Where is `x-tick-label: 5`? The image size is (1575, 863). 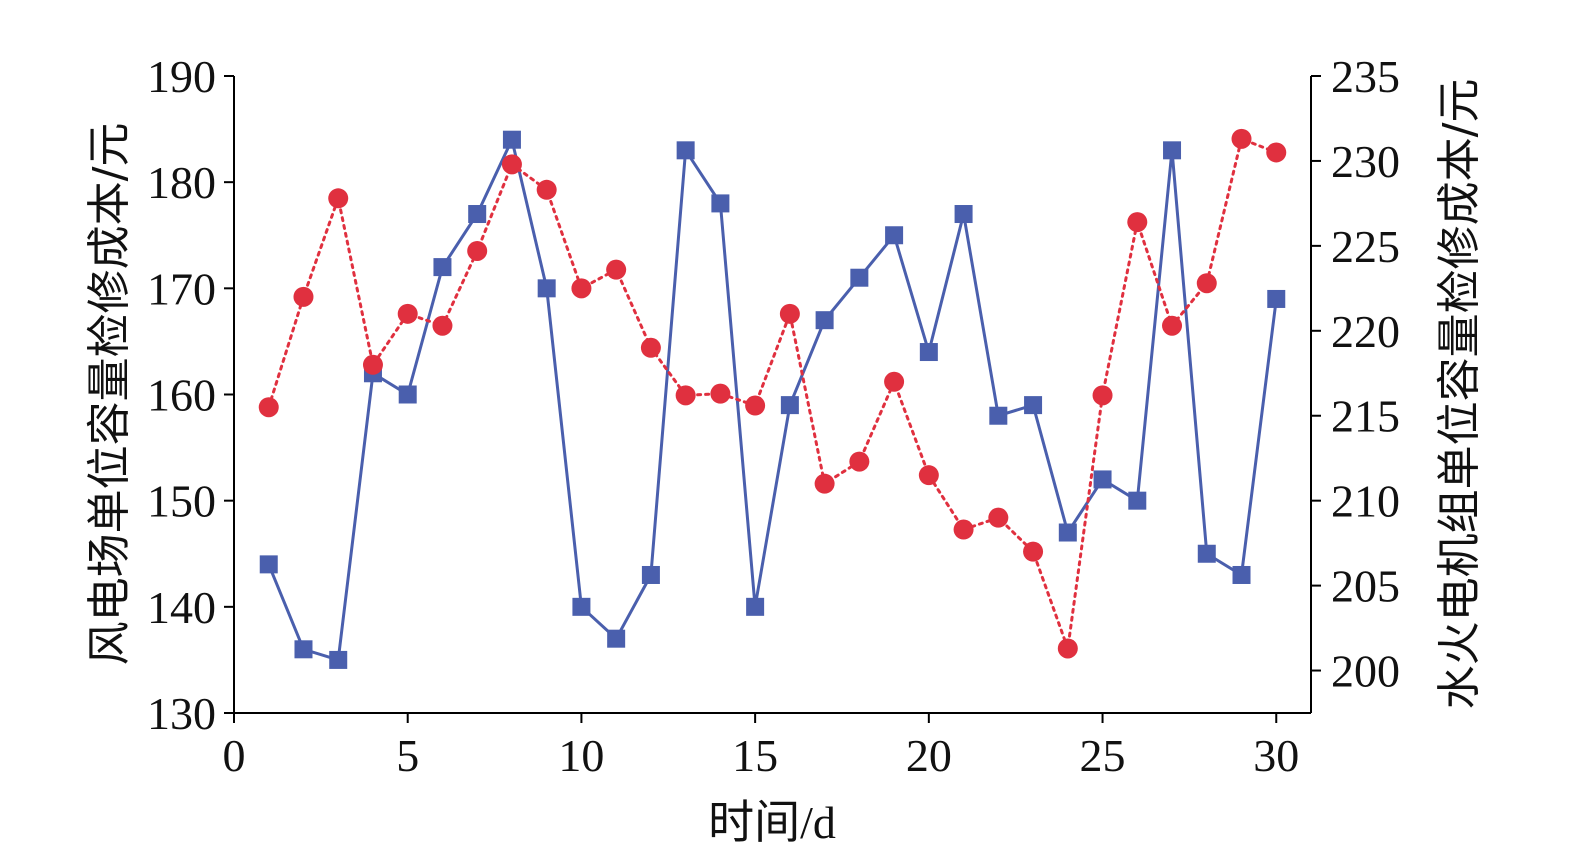 x-tick-label: 5 is located at coordinates (407, 755).